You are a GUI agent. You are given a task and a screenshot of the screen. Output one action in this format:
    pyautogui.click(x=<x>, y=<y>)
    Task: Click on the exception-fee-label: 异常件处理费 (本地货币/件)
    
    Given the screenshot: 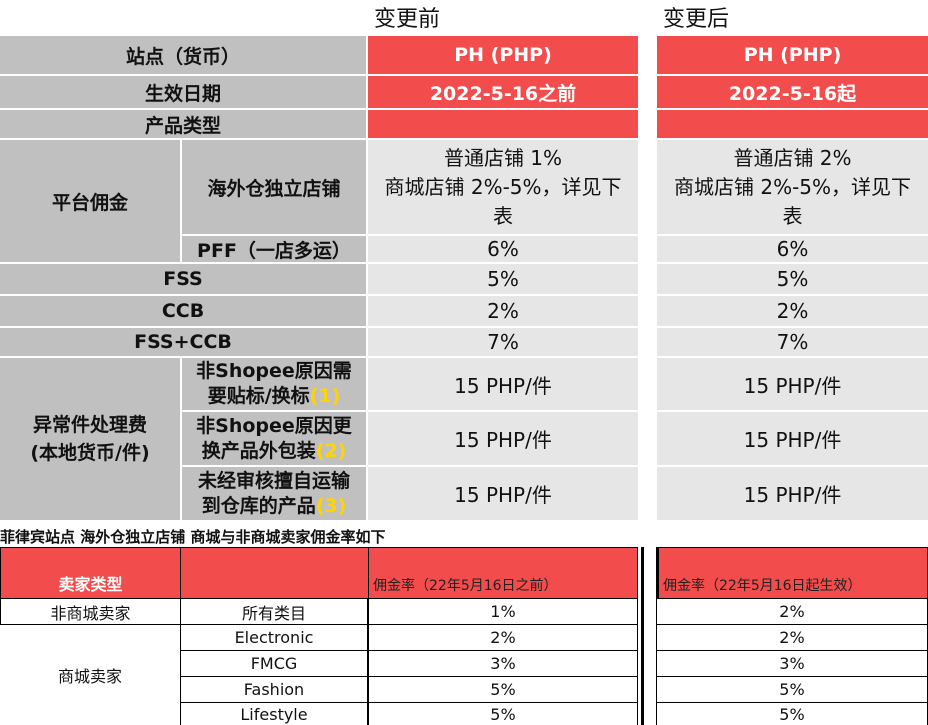 What is the action you would take?
    pyautogui.click(x=90, y=439)
    